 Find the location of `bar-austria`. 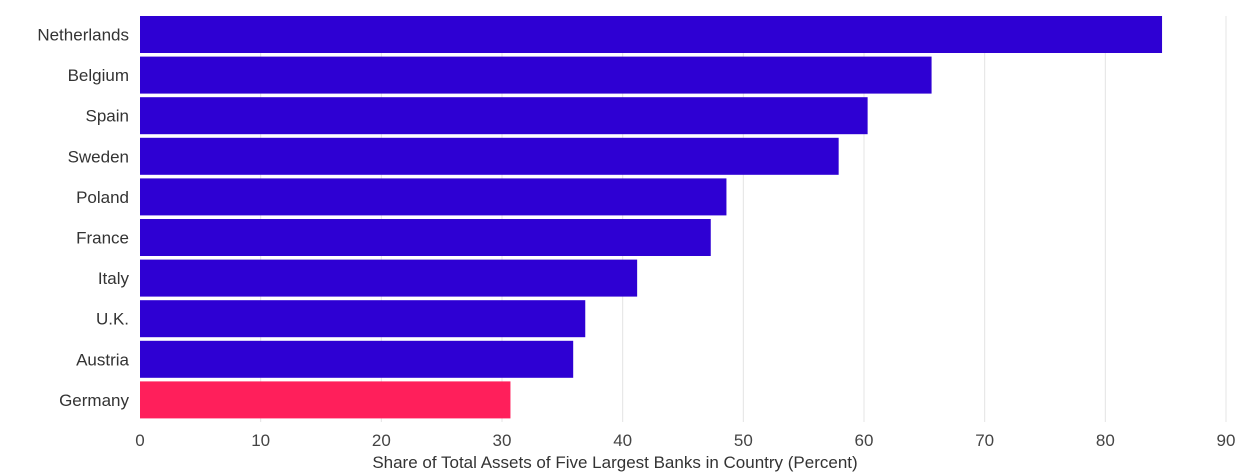

bar-austria is located at coordinates (357, 359).